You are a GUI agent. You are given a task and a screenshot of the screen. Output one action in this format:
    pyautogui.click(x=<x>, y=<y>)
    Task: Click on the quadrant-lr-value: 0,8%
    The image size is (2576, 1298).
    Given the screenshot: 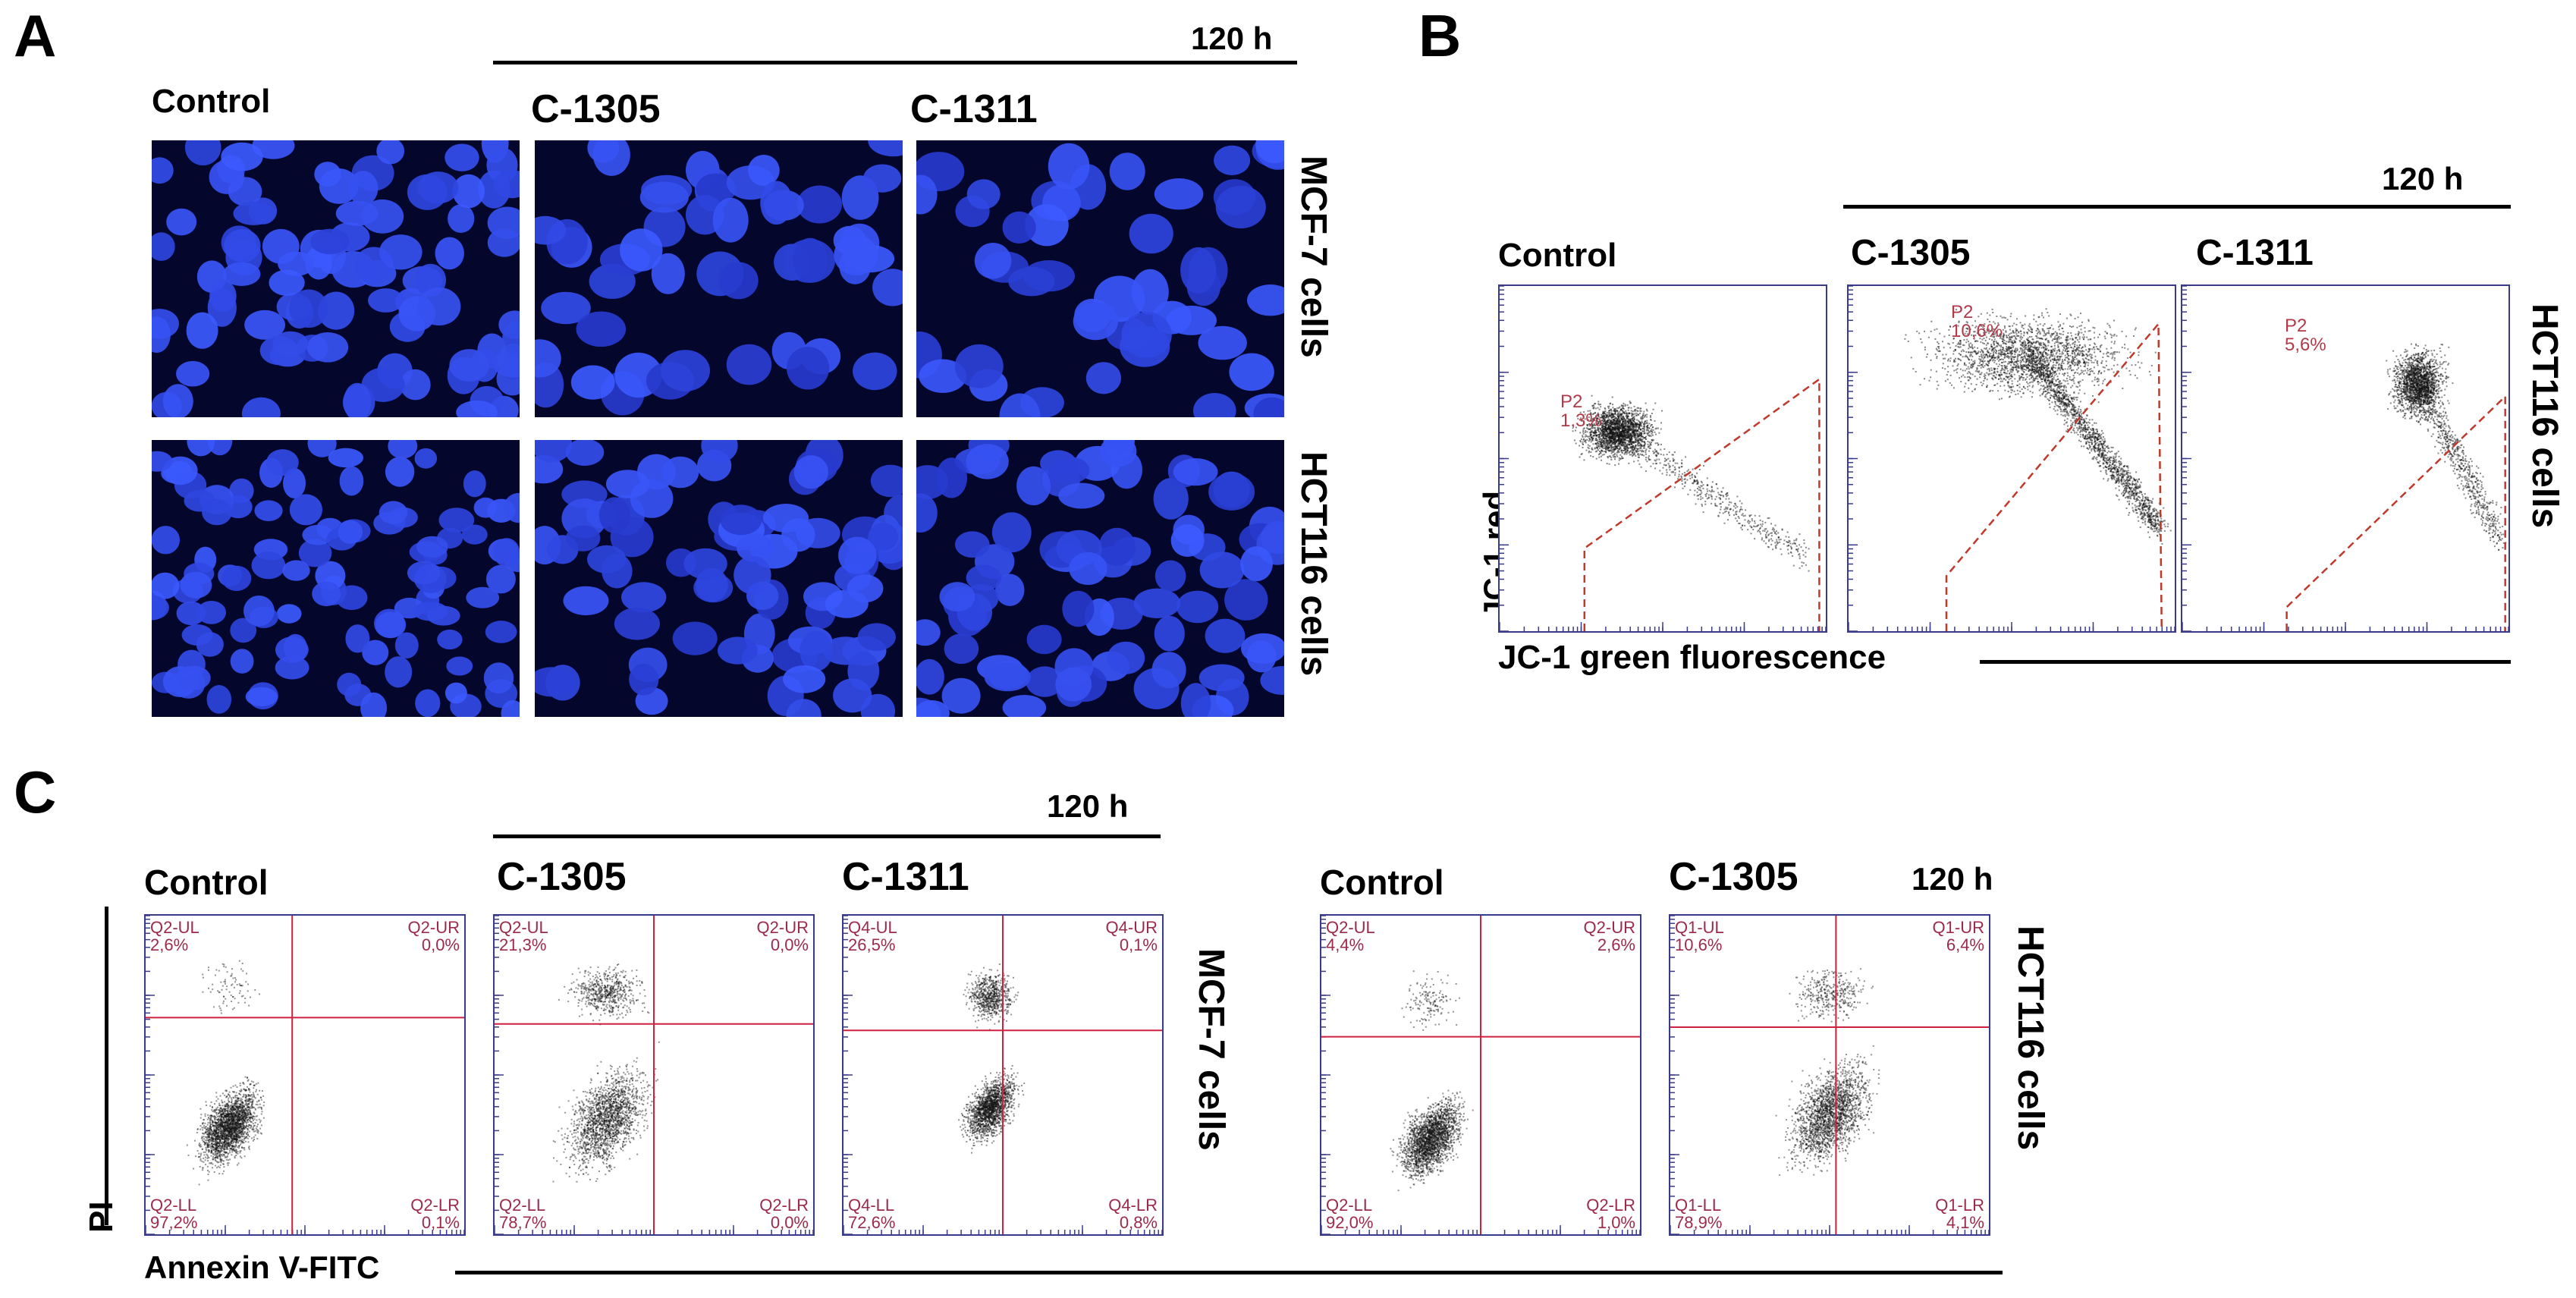 What is the action you would take?
    pyautogui.click(x=1133, y=1222)
    